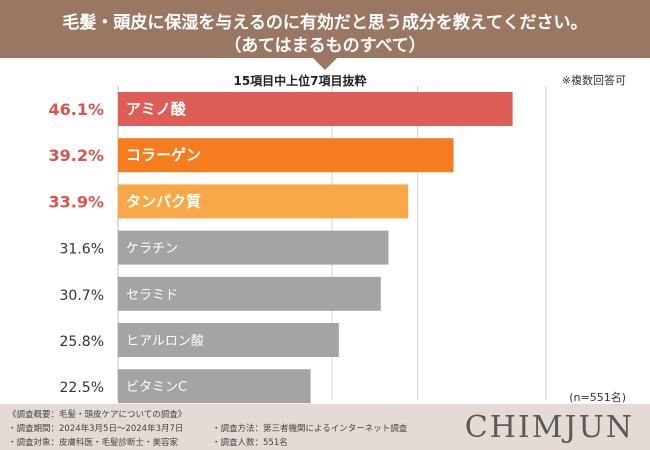 The width and height of the screenshot is (650, 450). What do you see at coordinates (549, 427) in the screenshot?
I see `brand-logo: CHIMJUN` at bounding box center [549, 427].